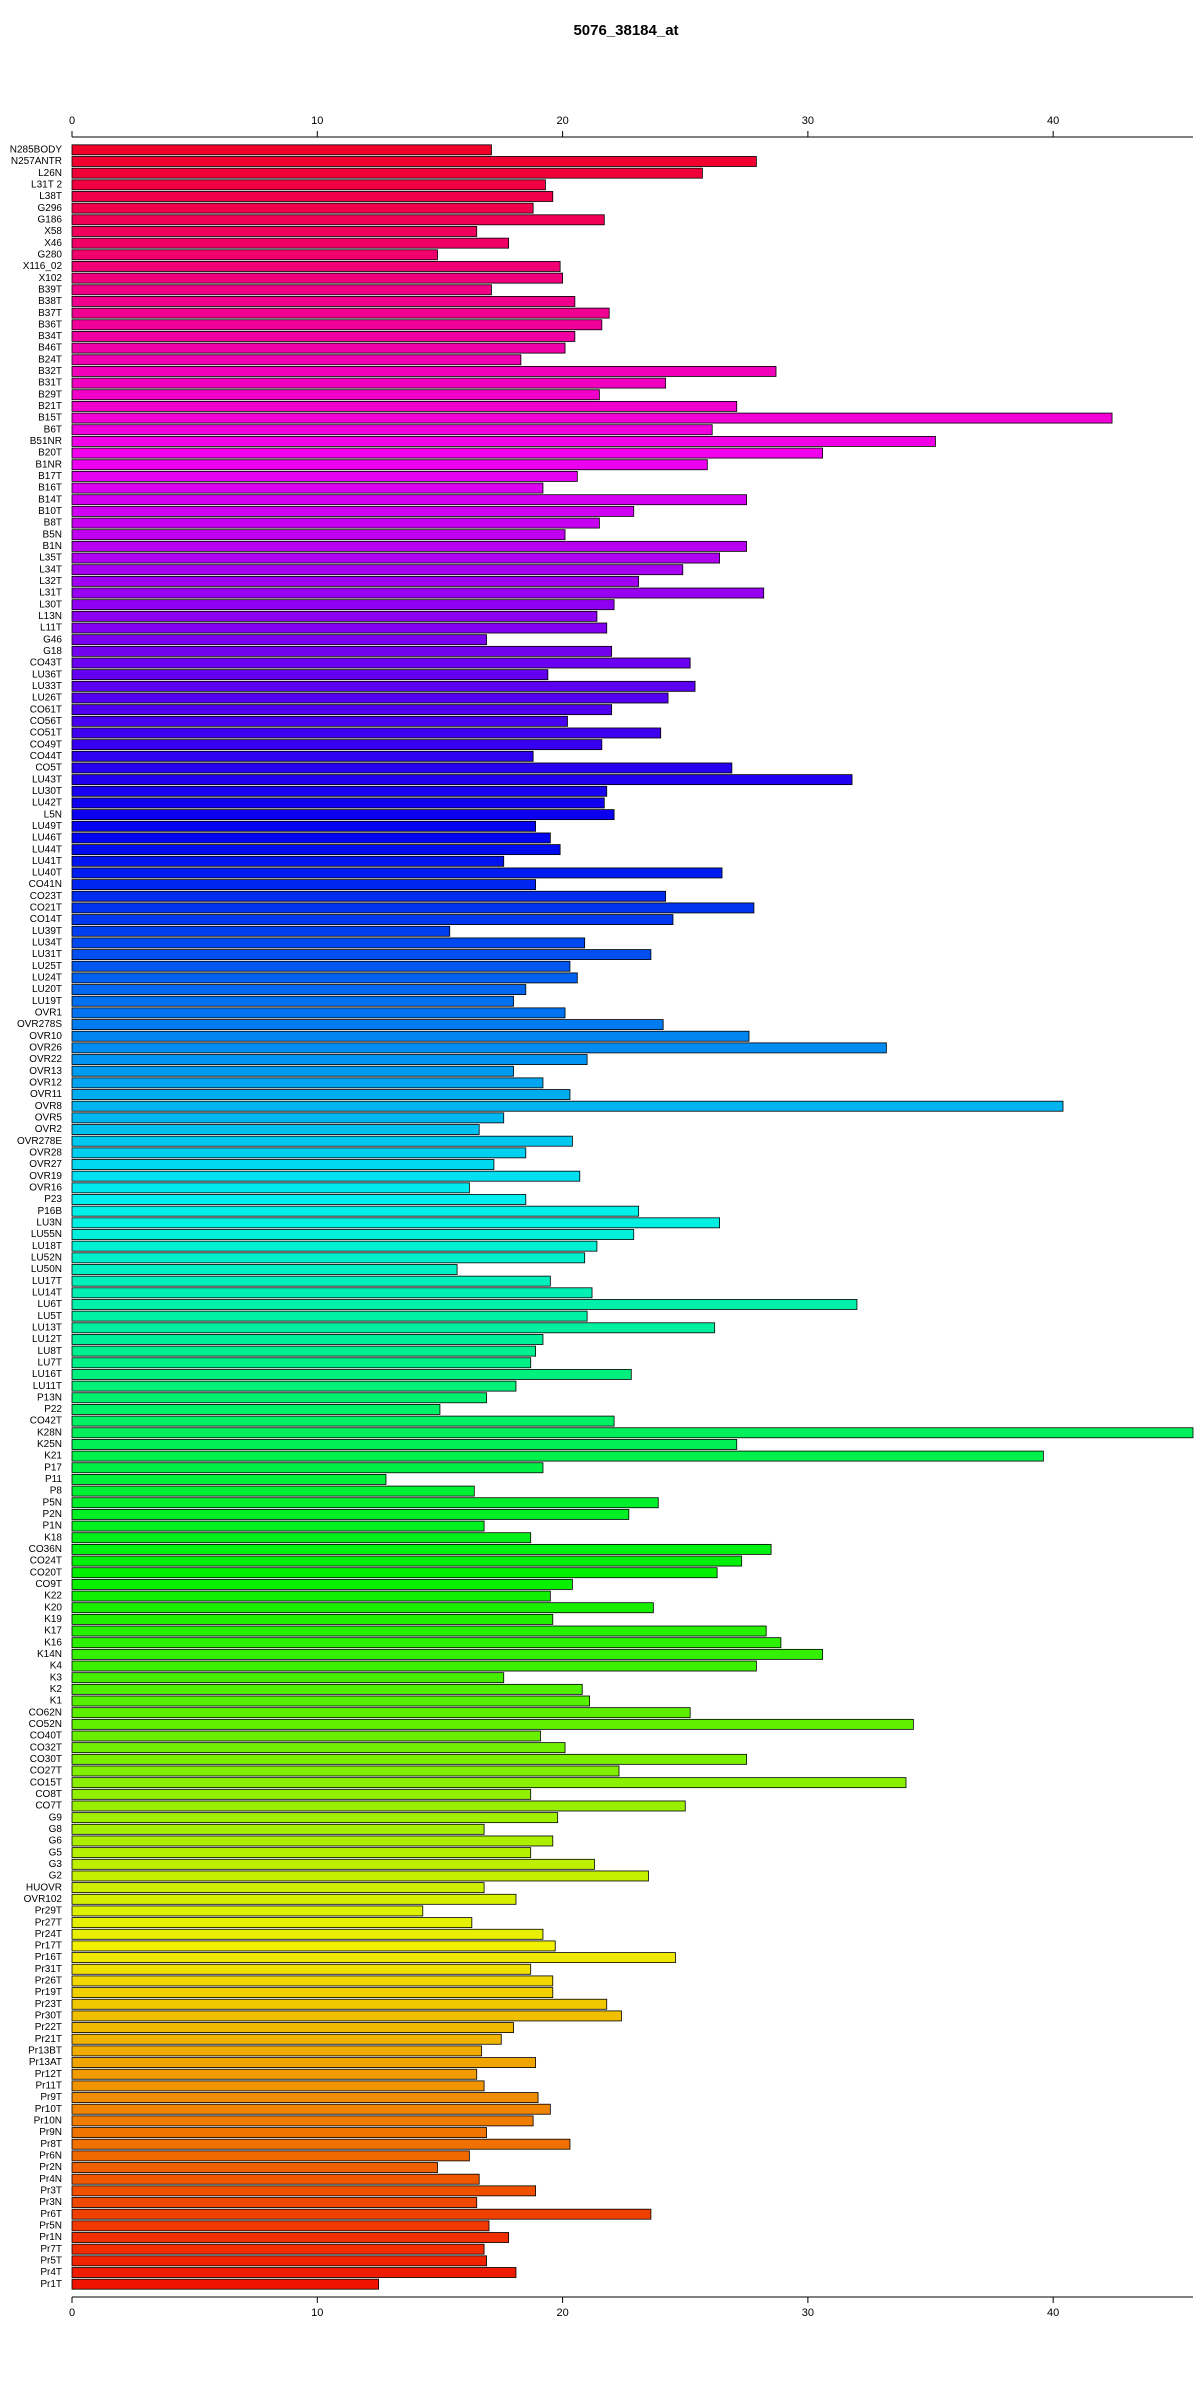 This screenshot has height=2400, width=1200. What do you see at coordinates (48, 2039) in the screenshot?
I see `y-tick-label: Pr21T` at bounding box center [48, 2039].